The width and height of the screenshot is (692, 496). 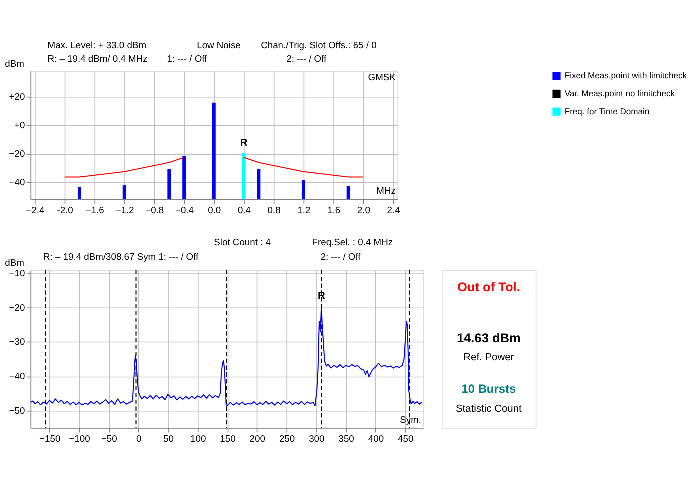 What do you see at coordinates (244, 210) in the screenshot?
I see `x-tick-label: 0.4` at bounding box center [244, 210].